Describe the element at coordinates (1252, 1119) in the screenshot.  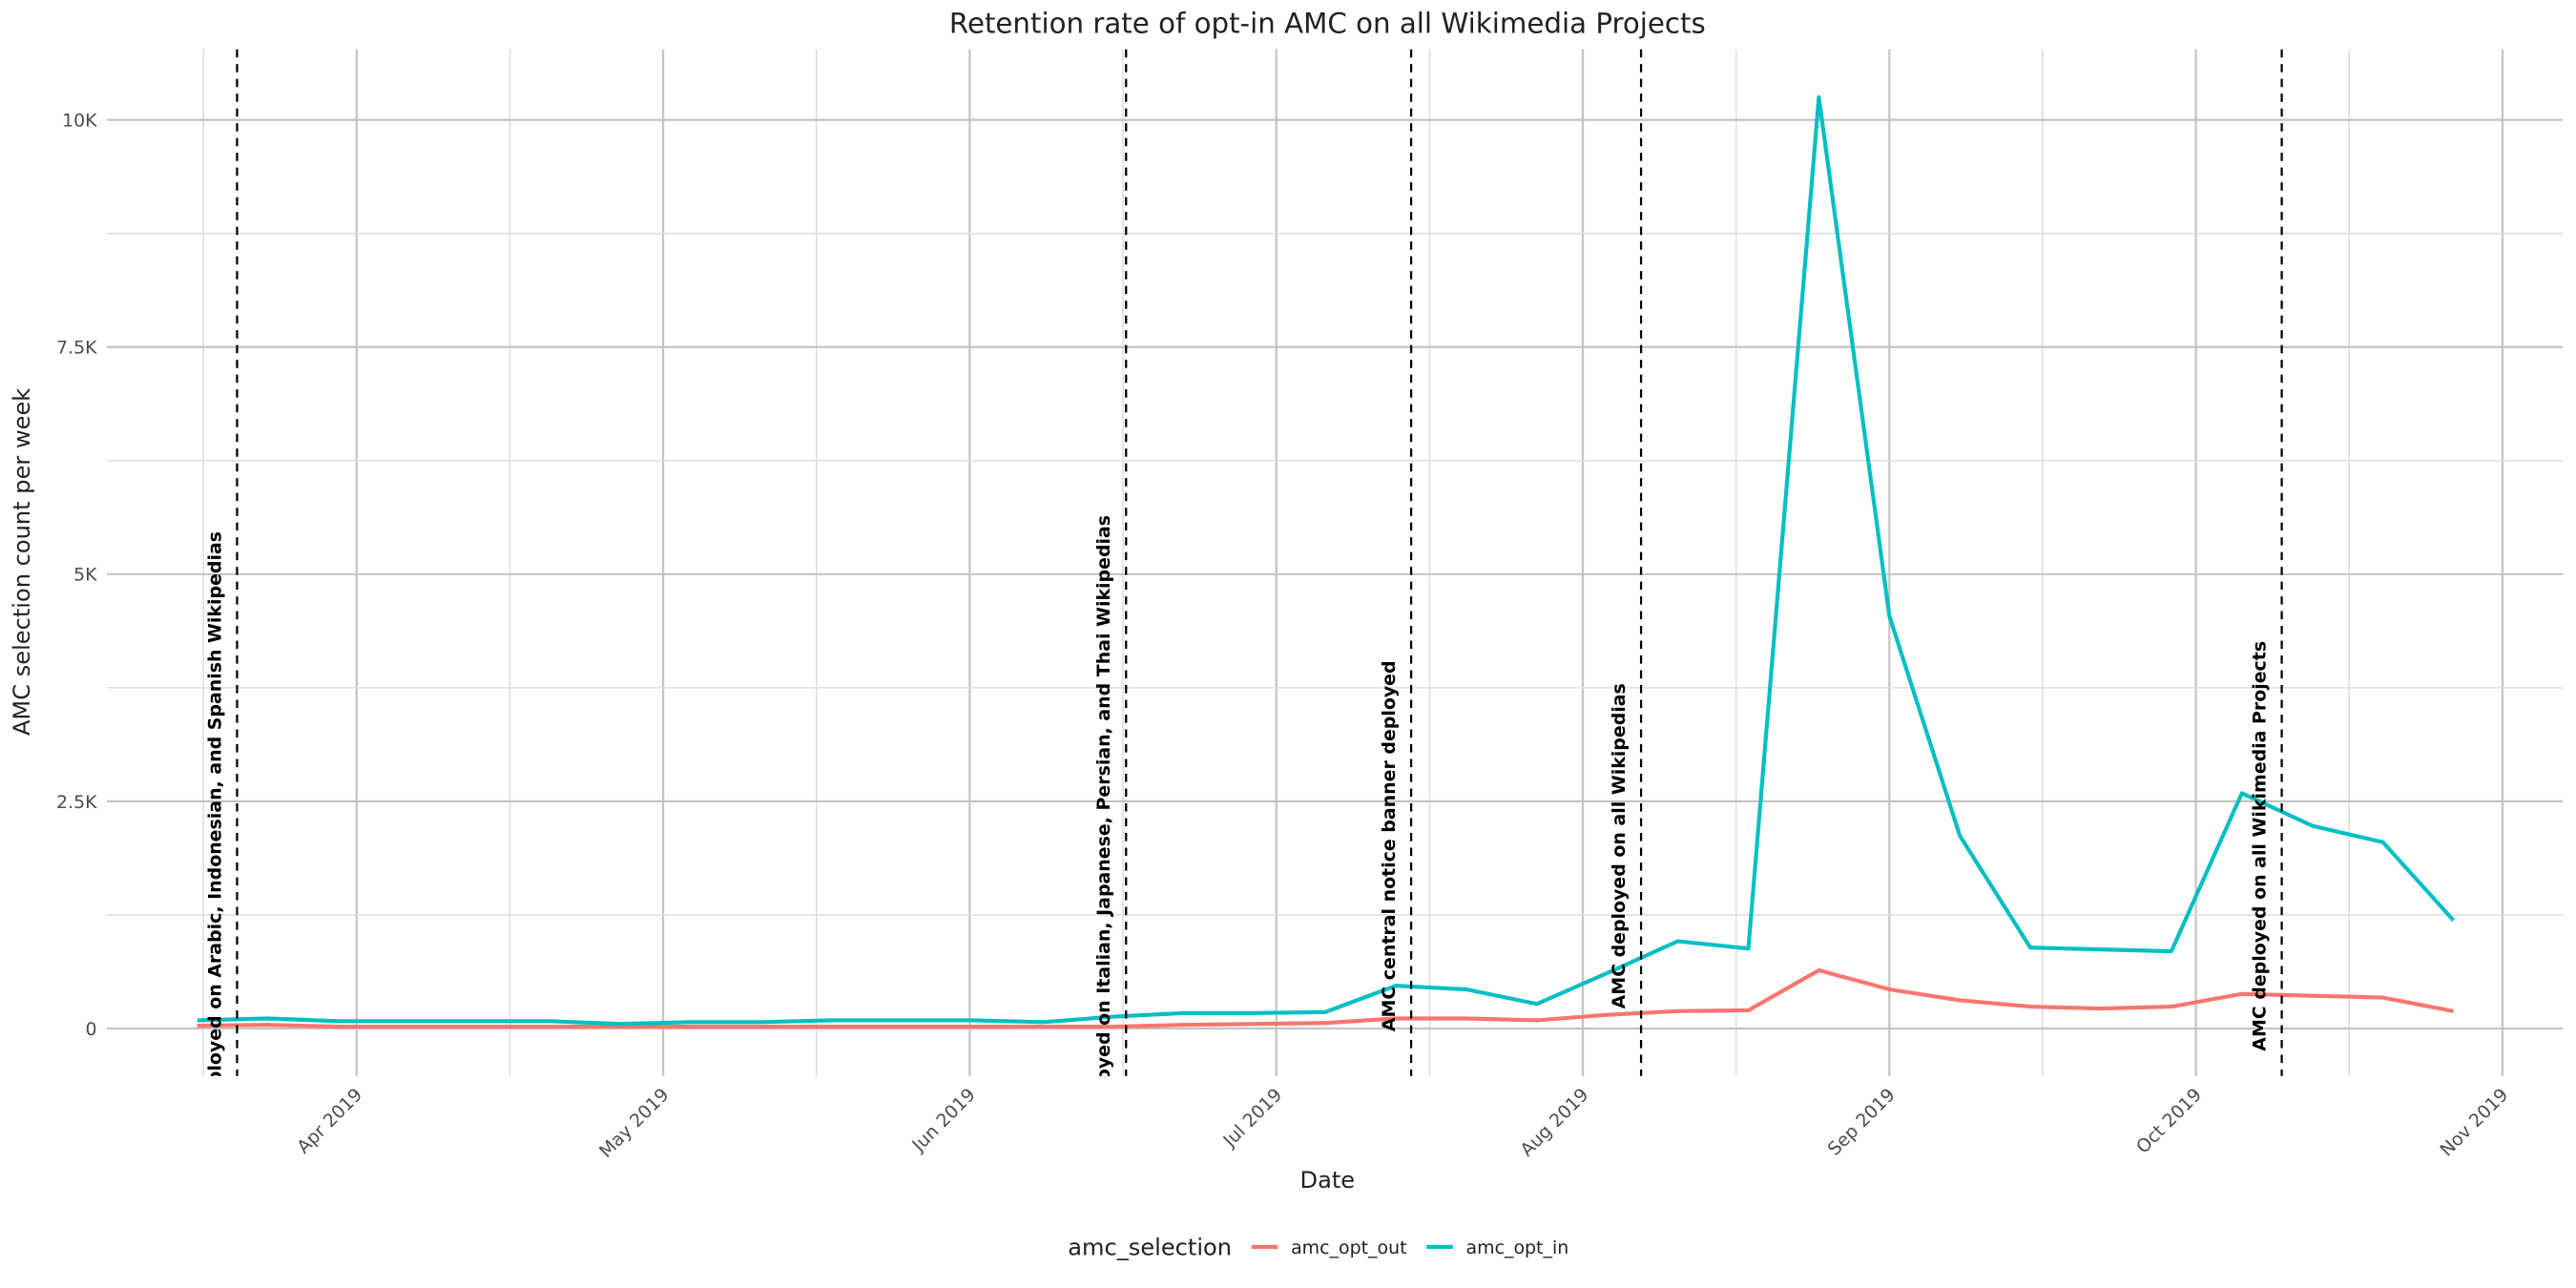
I see `x-tick-label: Jul 2019` at that location.